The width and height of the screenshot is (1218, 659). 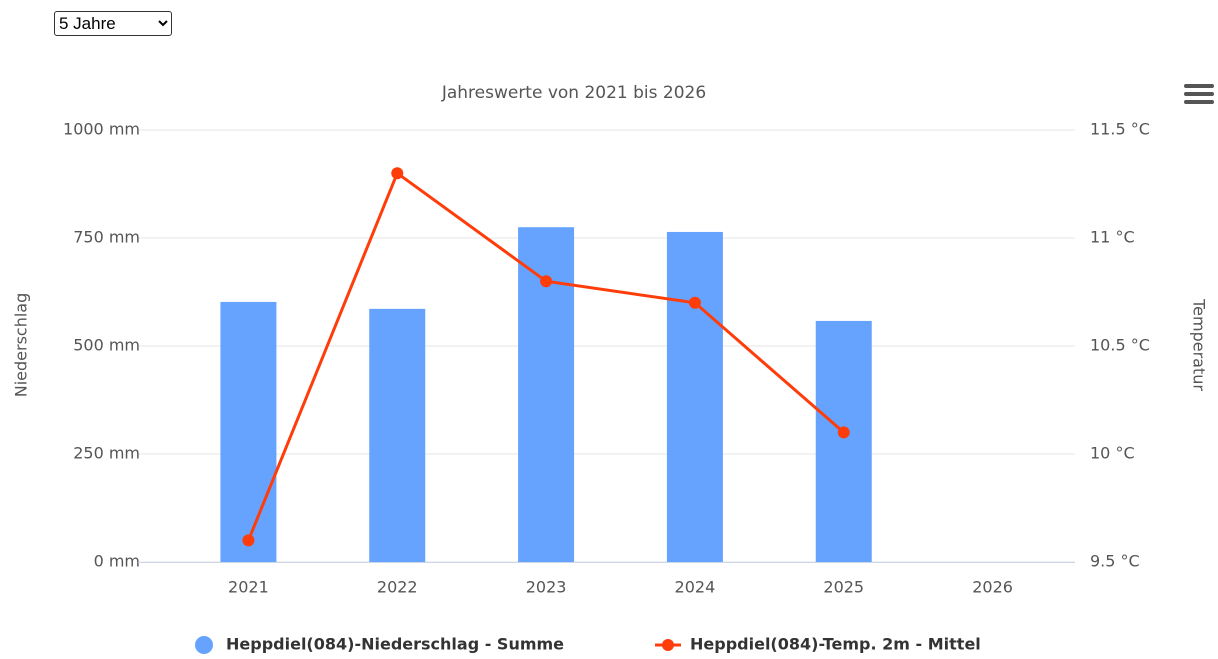 What do you see at coordinates (113, 23) in the screenshot?
I see `period-dropdown: 5 Jahre` at bounding box center [113, 23].